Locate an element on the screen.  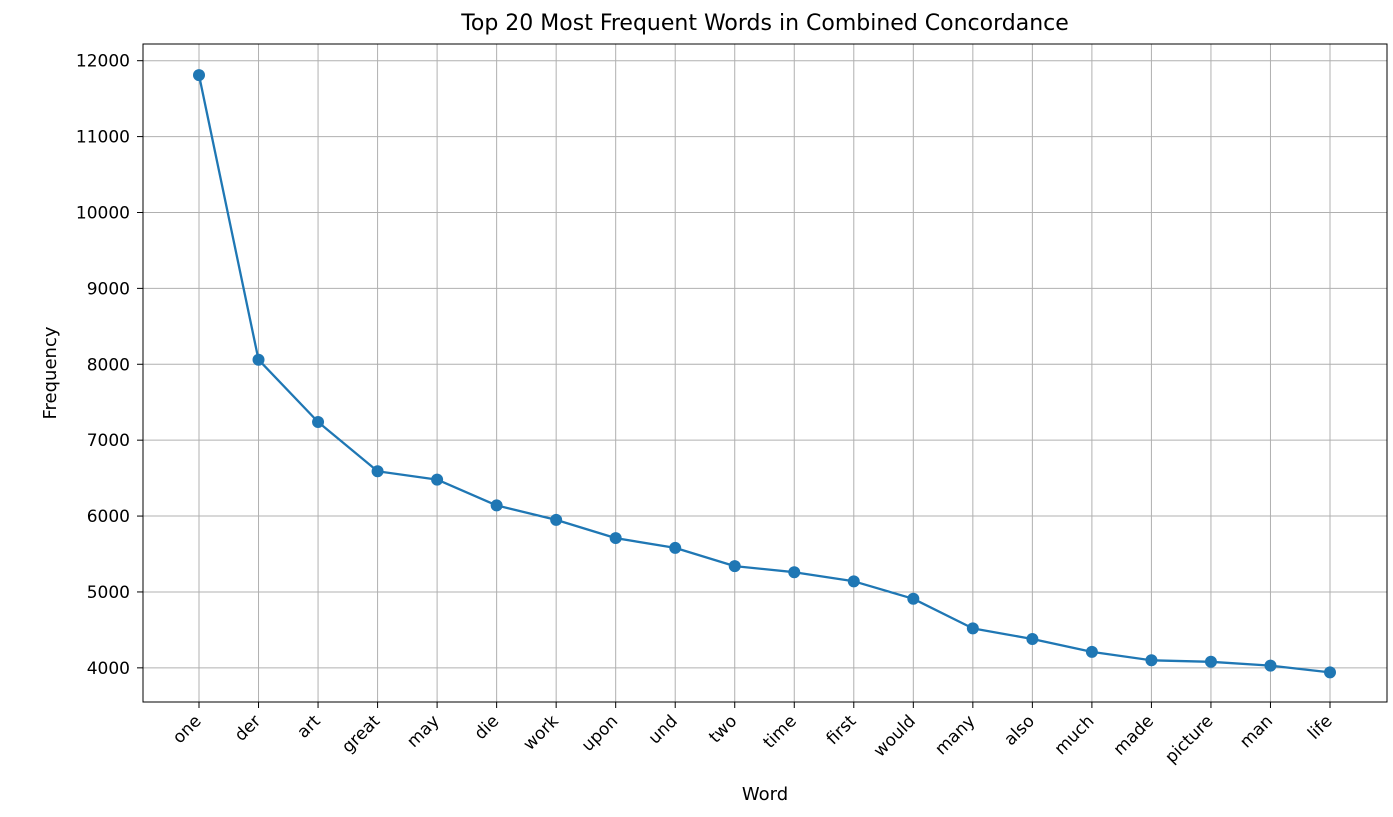
data-point-may is located at coordinates (437, 479).